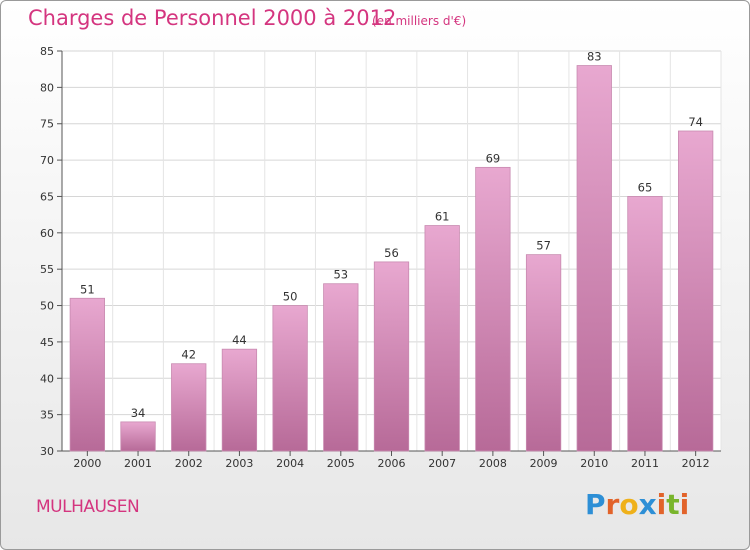 Image resolution: width=750 pixels, height=550 pixels. I want to click on bar-value-label: 42, so click(188, 355).